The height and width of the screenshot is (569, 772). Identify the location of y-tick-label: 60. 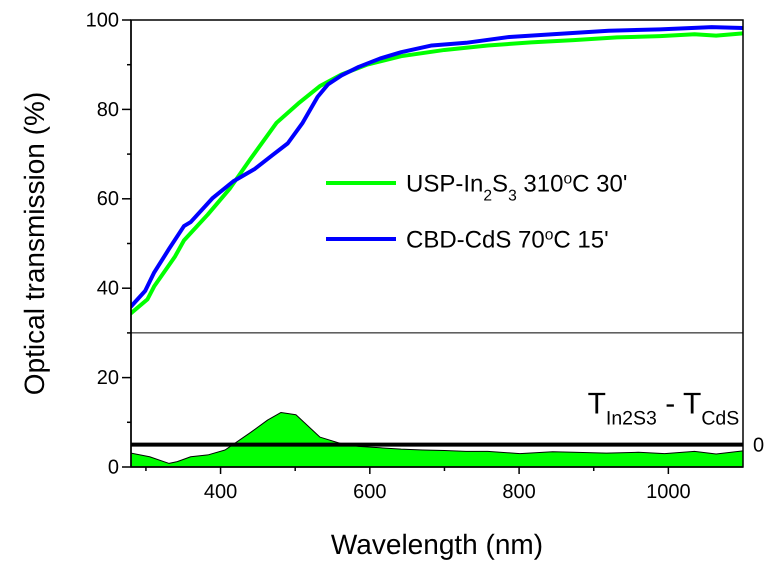
(107, 199).